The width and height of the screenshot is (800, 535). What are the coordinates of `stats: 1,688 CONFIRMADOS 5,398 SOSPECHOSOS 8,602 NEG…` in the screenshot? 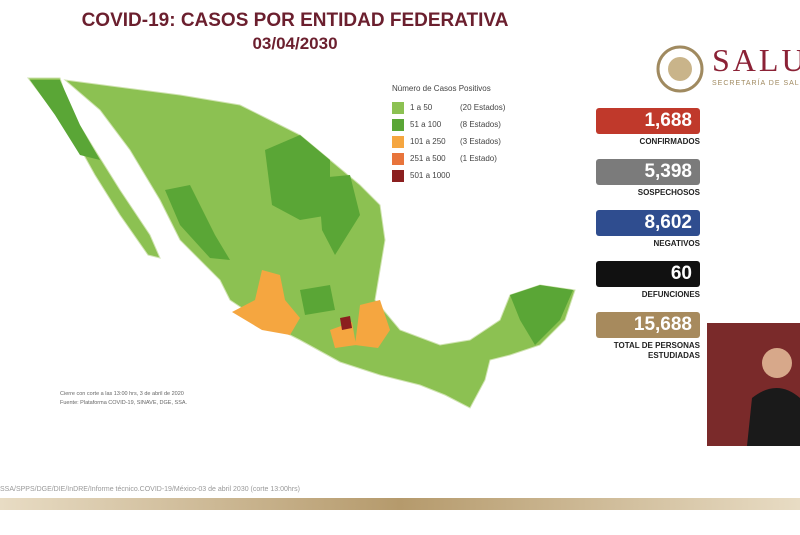 It's located at (648, 235).